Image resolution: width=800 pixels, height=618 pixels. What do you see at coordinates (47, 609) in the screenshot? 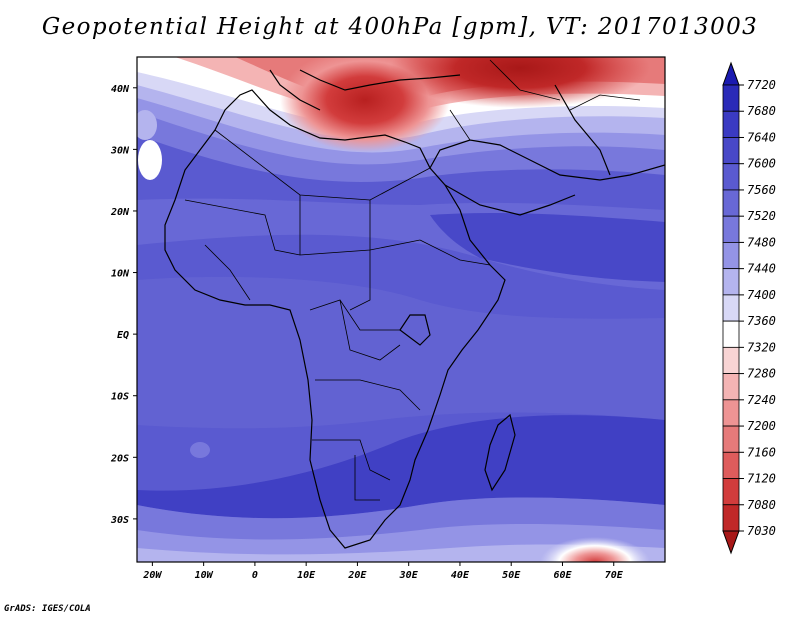
I see `grads-credit: GrADS: IGES/COLA` at bounding box center [47, 609].